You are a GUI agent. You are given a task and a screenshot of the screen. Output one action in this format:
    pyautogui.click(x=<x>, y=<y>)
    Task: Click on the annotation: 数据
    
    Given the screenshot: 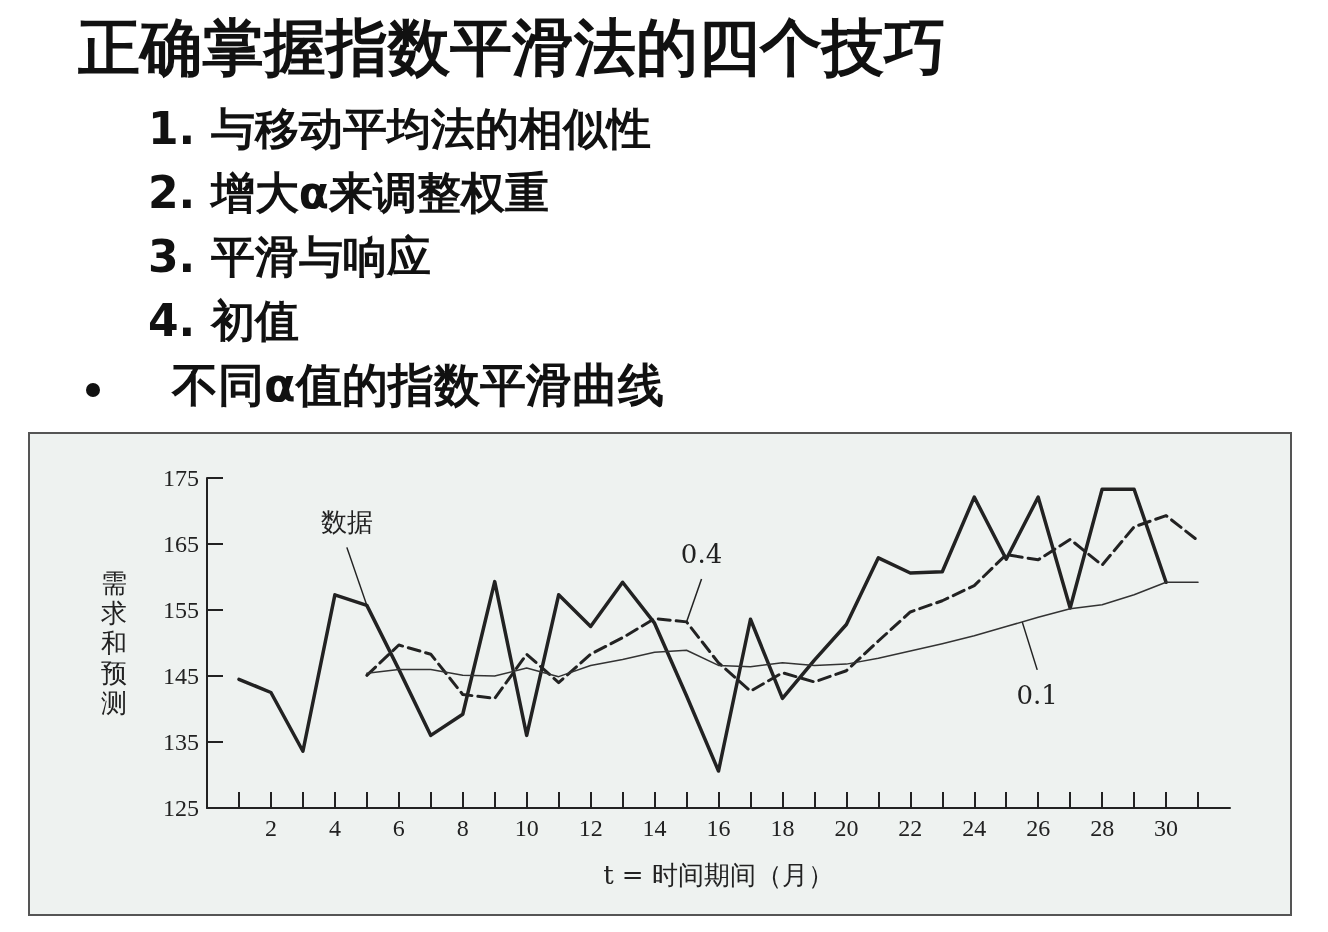 What is the action you would take?
    pyautogui.click(x=346, y=522)
    